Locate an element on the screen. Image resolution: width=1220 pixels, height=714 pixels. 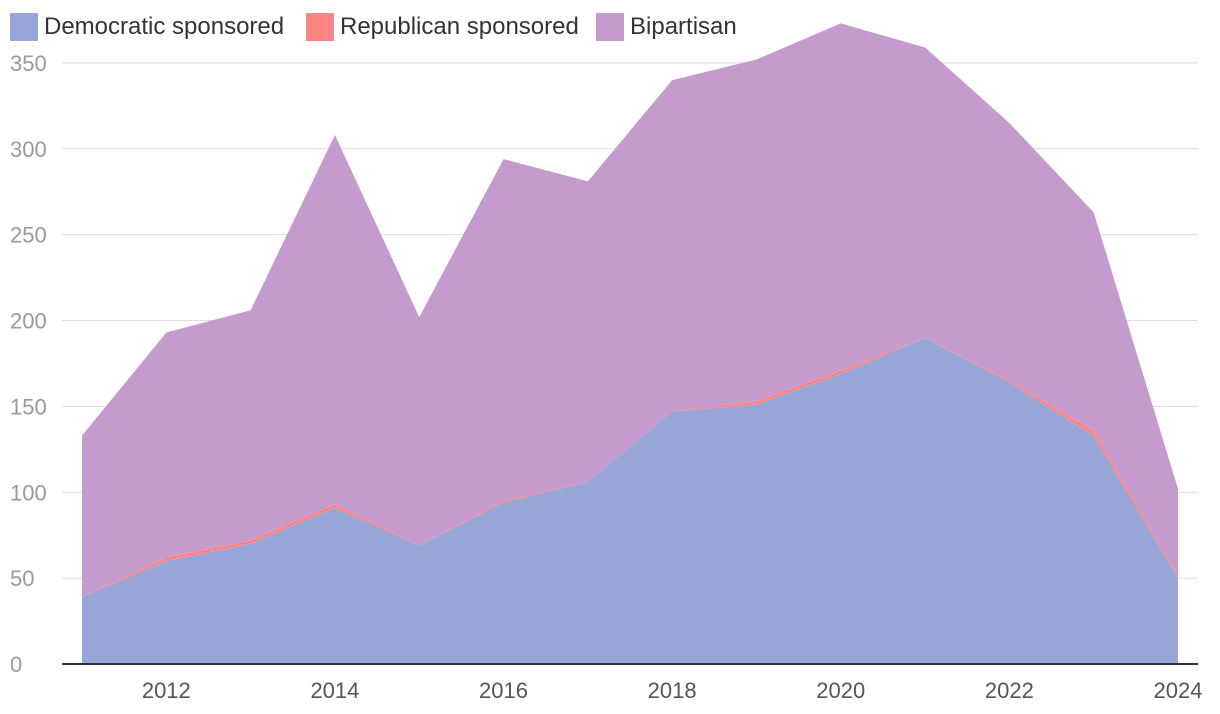
legend-item: Bipartisan is located at coordinates (666, 27).